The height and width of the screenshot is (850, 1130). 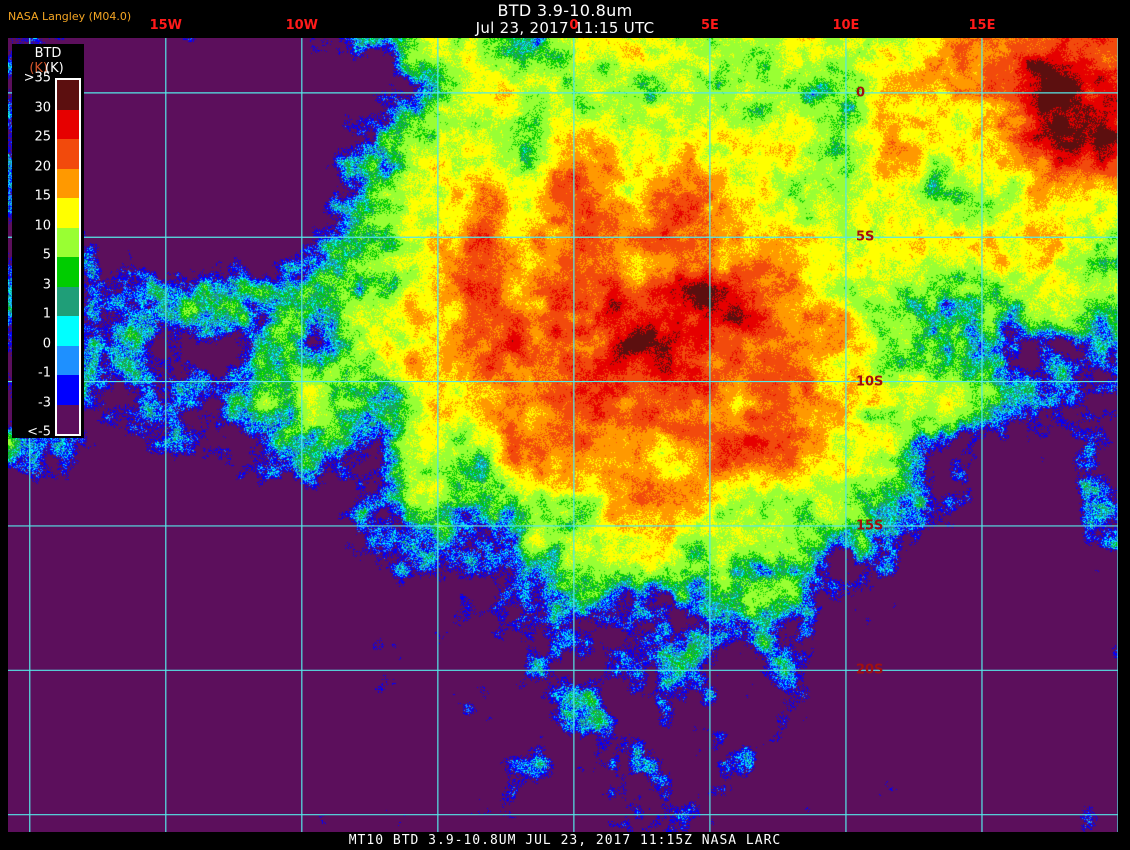 What do you see at coordinates (48, 242) in the screenshot?
I see `colorbar-legend: BTD (K)(K) >35 30 25 20 15 10 5 3 1 0 -1 -3 <-5` at bounding box center [48, 242].